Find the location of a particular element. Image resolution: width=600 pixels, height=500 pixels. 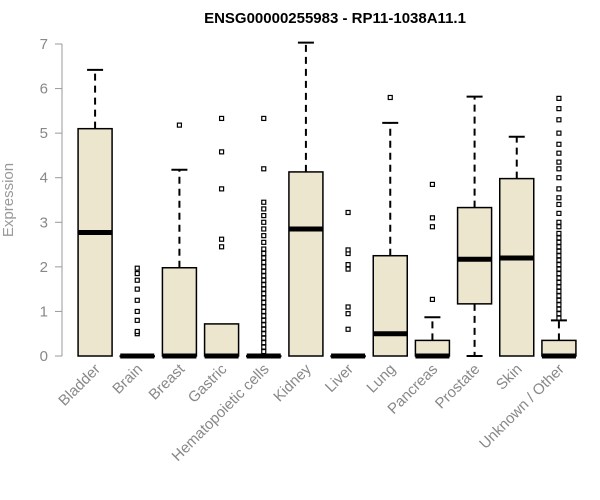

y-tick-label: 3 is located at coordinates (44, 222).